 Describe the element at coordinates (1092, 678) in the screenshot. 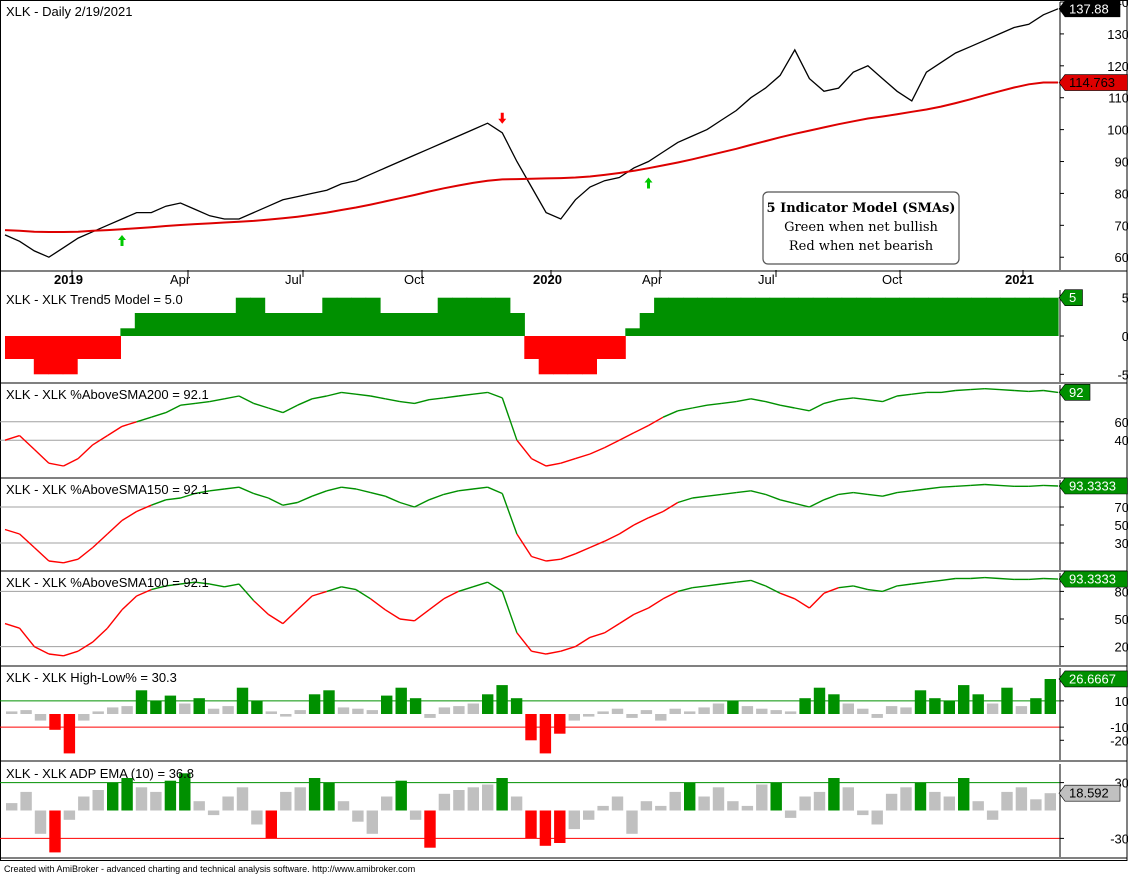

I see `last-value-badge: 26.6667` at that location.